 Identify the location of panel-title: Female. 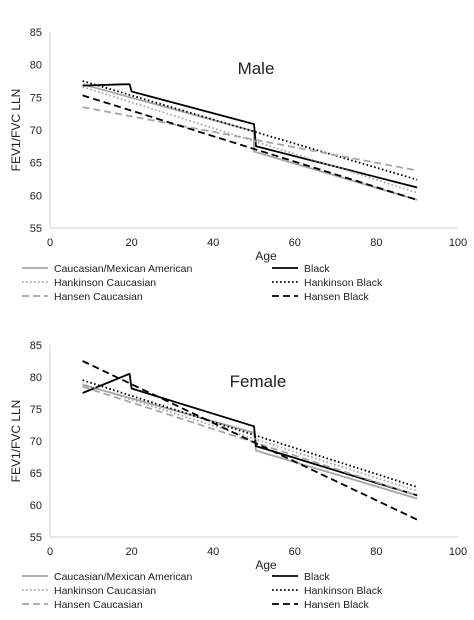
(258, 381).